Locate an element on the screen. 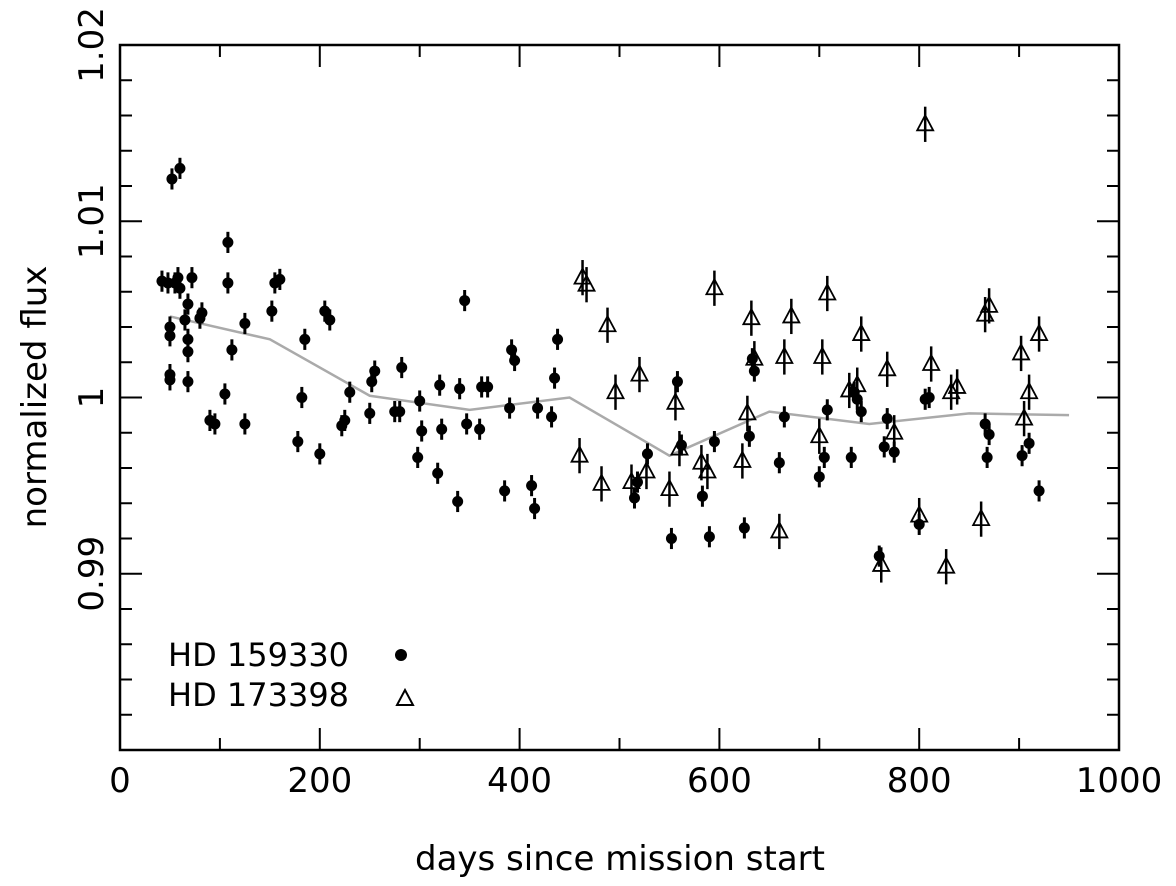 This screenshot has height=886, width=1176. y-tick-label: 1.02 is located at coordinates (92, 45).